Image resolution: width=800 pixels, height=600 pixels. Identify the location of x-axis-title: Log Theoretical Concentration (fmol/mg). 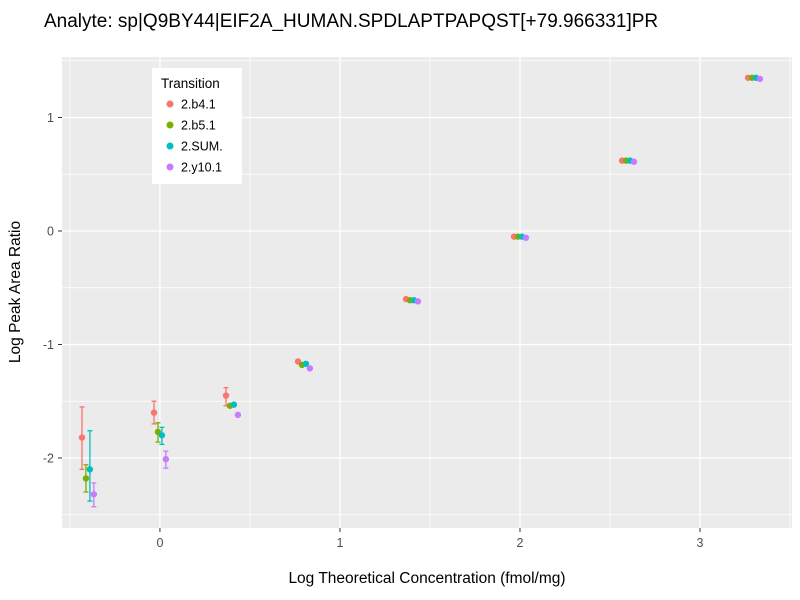
(426, 578).